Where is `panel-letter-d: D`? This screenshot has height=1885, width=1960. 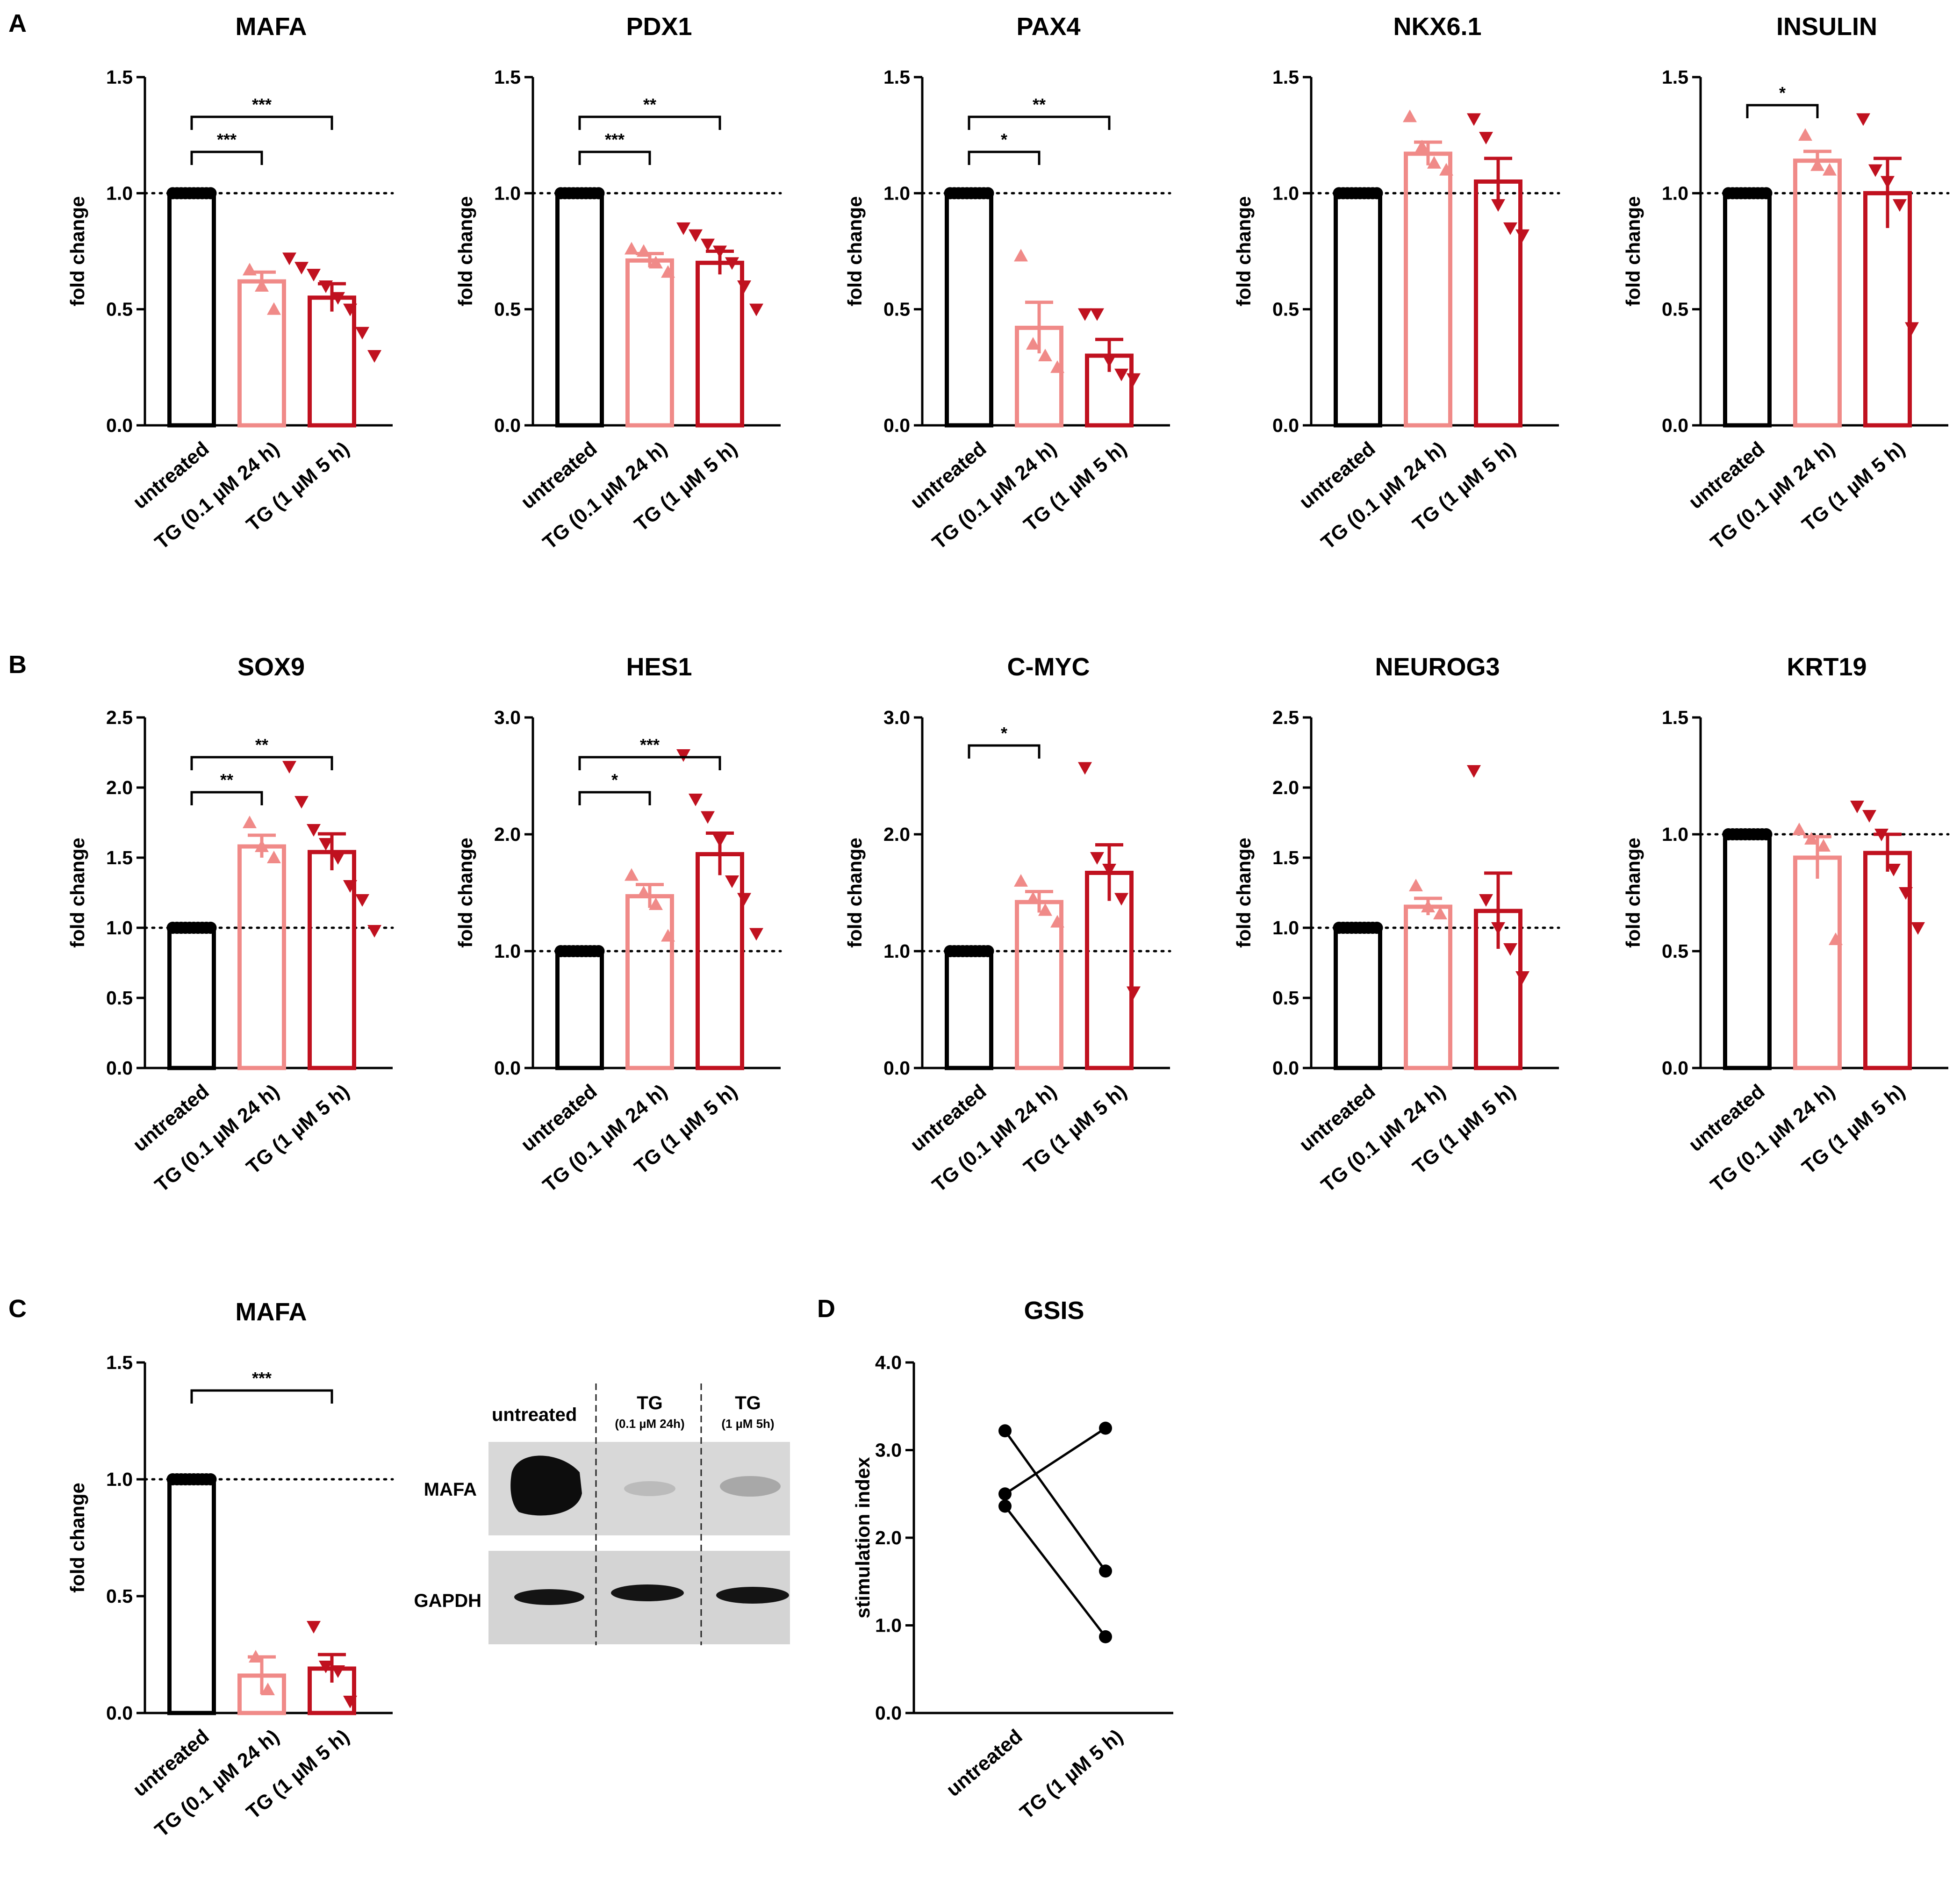
panel-letter-d: D is located at coordinates (826, 1309).